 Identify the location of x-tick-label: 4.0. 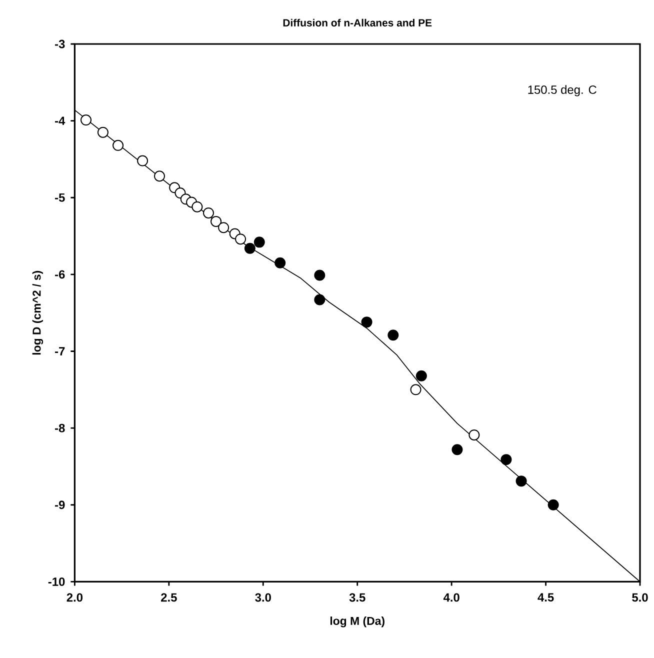
(451, 597).